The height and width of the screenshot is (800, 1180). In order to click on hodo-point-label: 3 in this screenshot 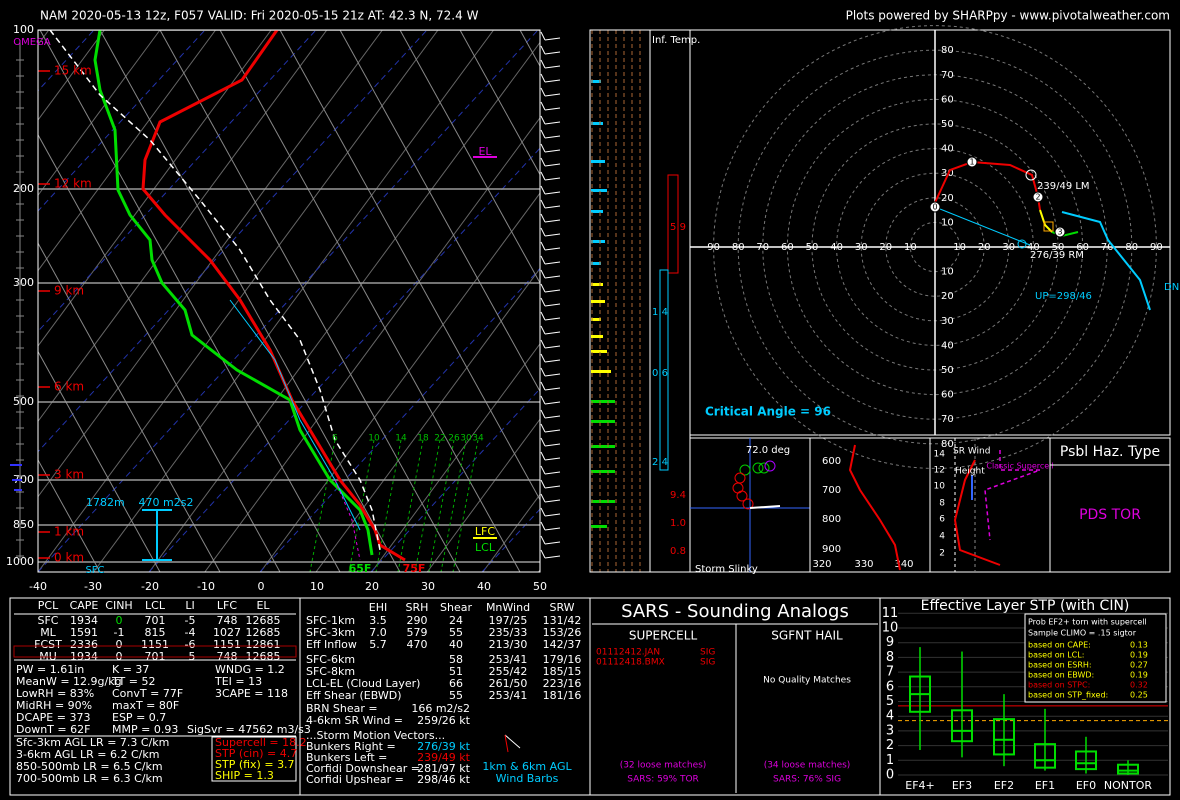, I will do `click(1059, 232)`.